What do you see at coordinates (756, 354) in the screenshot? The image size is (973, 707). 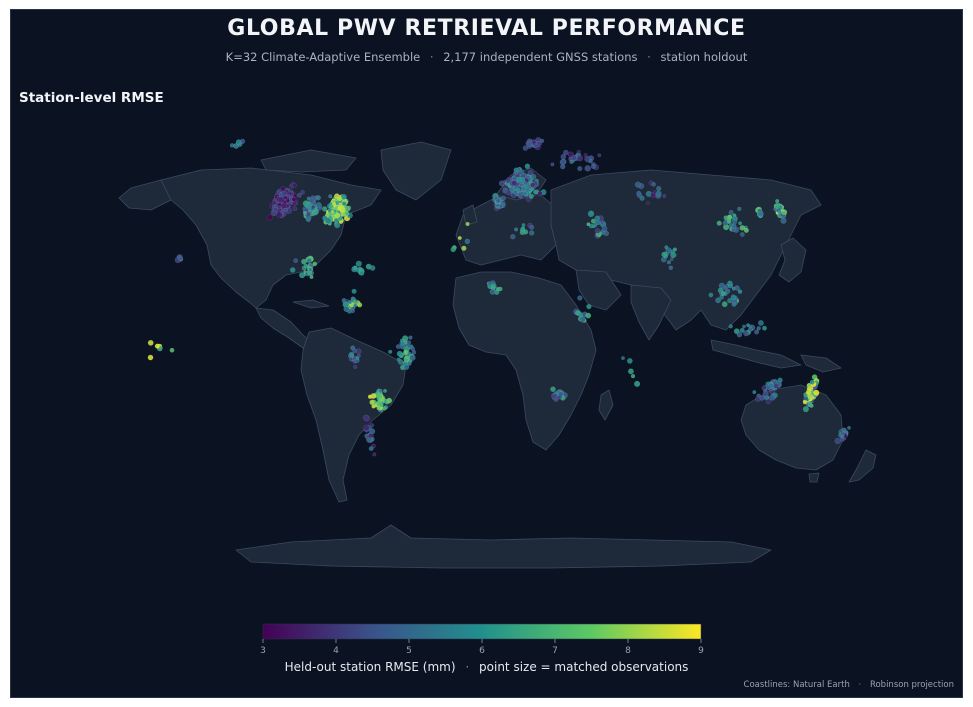 I see `landmass-indonesia` at bounding box center [756, 354].